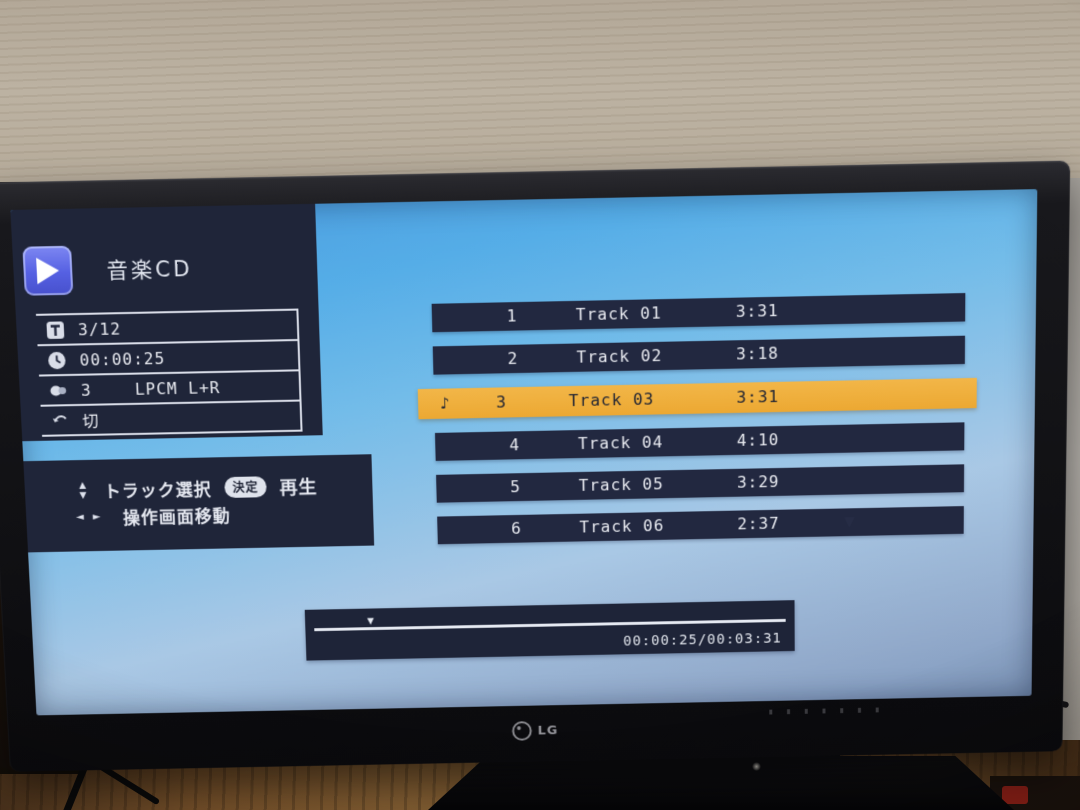 The height and width of the screenshot is (810, 1080). What do you see at coordinates (829, 711) in the screenshot?
I see `bezel-control-marks` at bounding box center [829, 711].